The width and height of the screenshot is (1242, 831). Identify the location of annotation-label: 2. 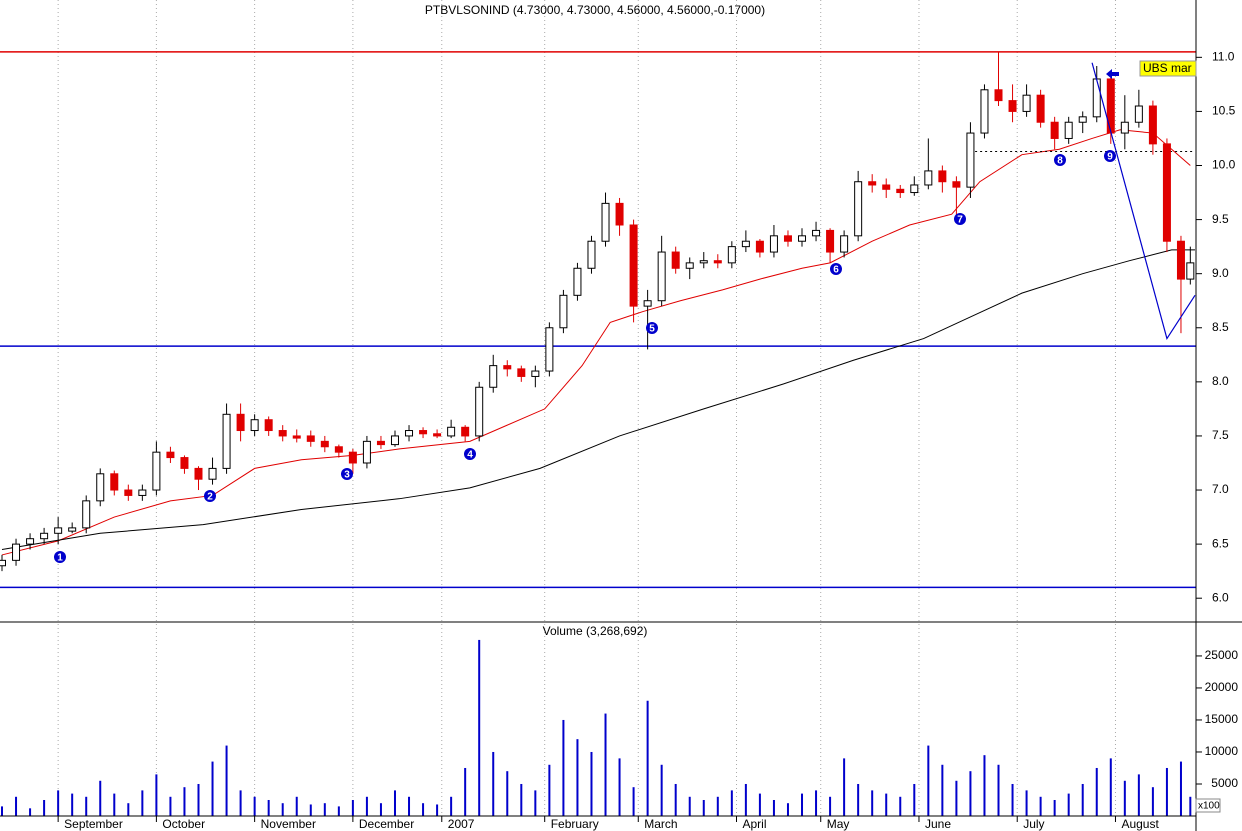
(210, 497).